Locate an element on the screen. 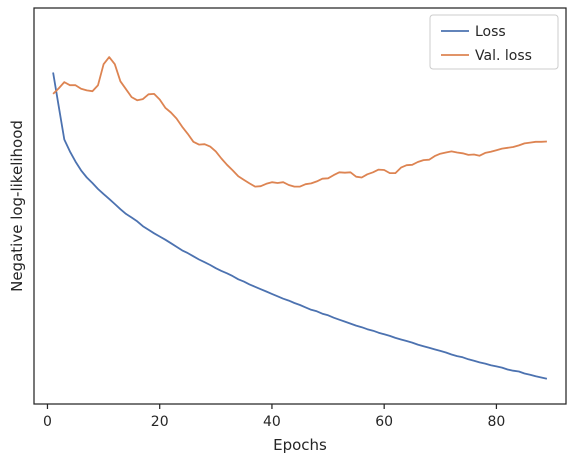  legend: Loss Val. loss is located at coordinates (494, 42).